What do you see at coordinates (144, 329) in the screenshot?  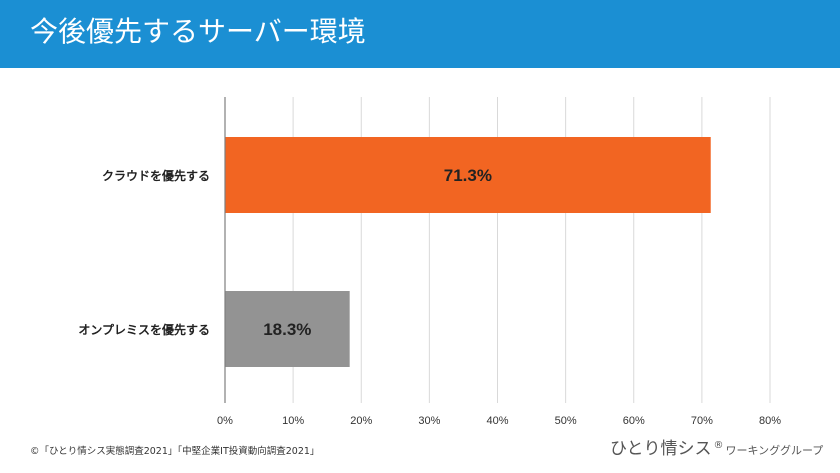 I see `category-label: オンプレミスを優先する` at bounding box center [144, 329].